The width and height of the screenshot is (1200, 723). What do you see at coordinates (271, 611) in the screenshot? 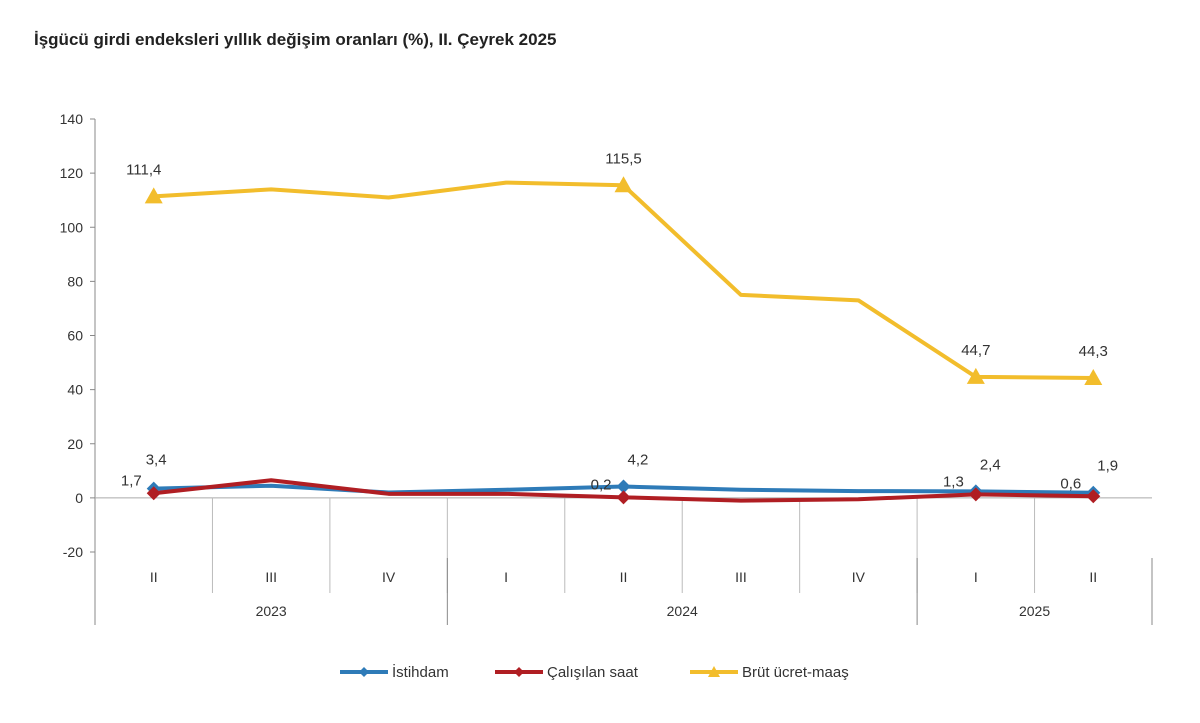
I see `x-year-label: 2023` at bounding box center [271, 611].